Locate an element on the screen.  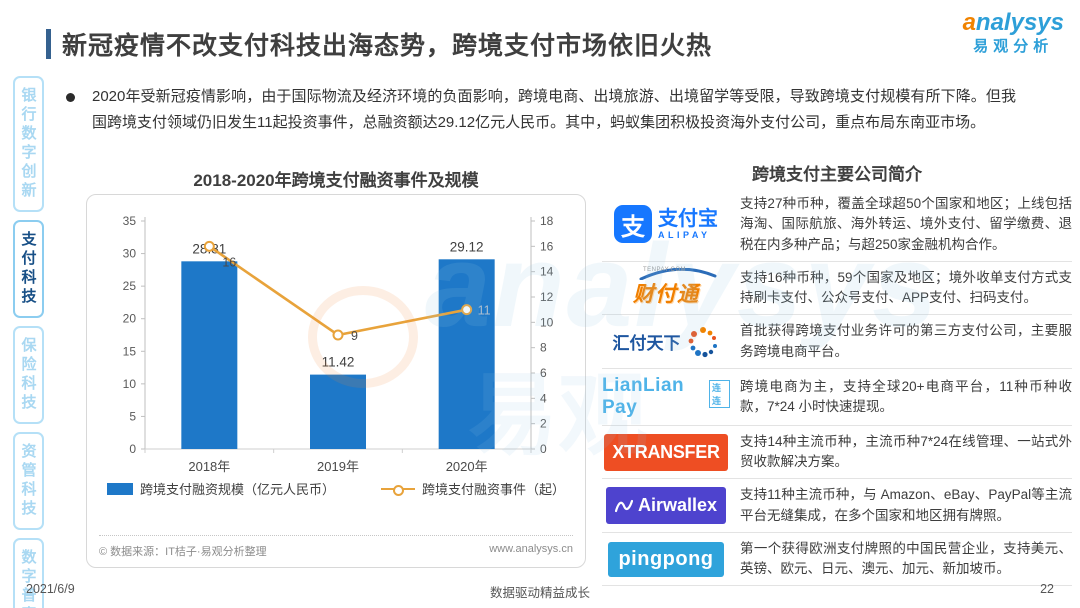
xtransfer-logo: XTRANSFER is located at coordinates (666, 452).